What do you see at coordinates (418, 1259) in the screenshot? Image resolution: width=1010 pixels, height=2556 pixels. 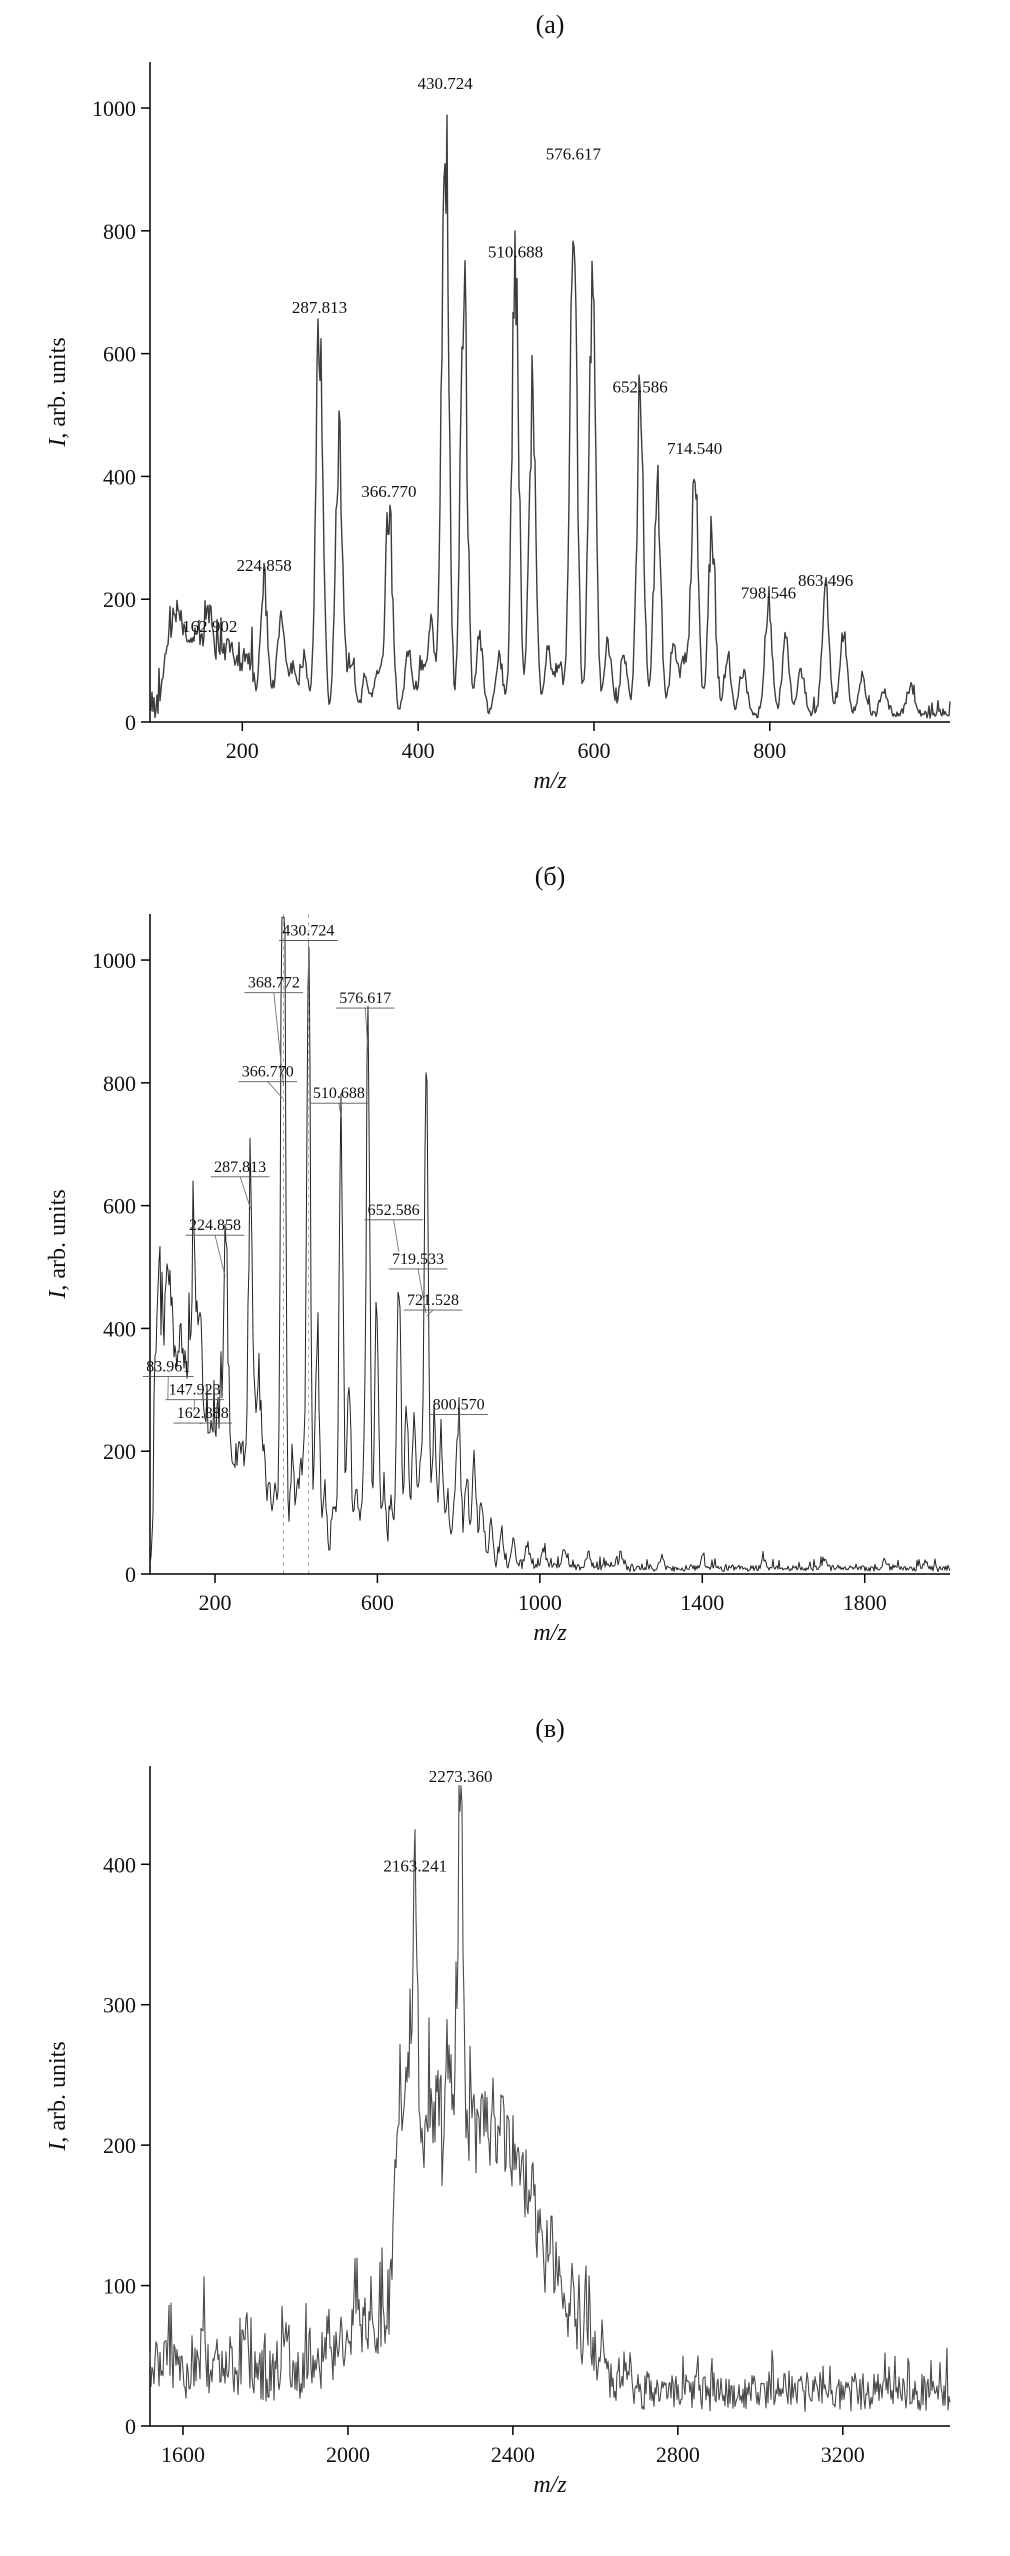 I see `peak-label: 719.533` at bounding box center [418, 1259].